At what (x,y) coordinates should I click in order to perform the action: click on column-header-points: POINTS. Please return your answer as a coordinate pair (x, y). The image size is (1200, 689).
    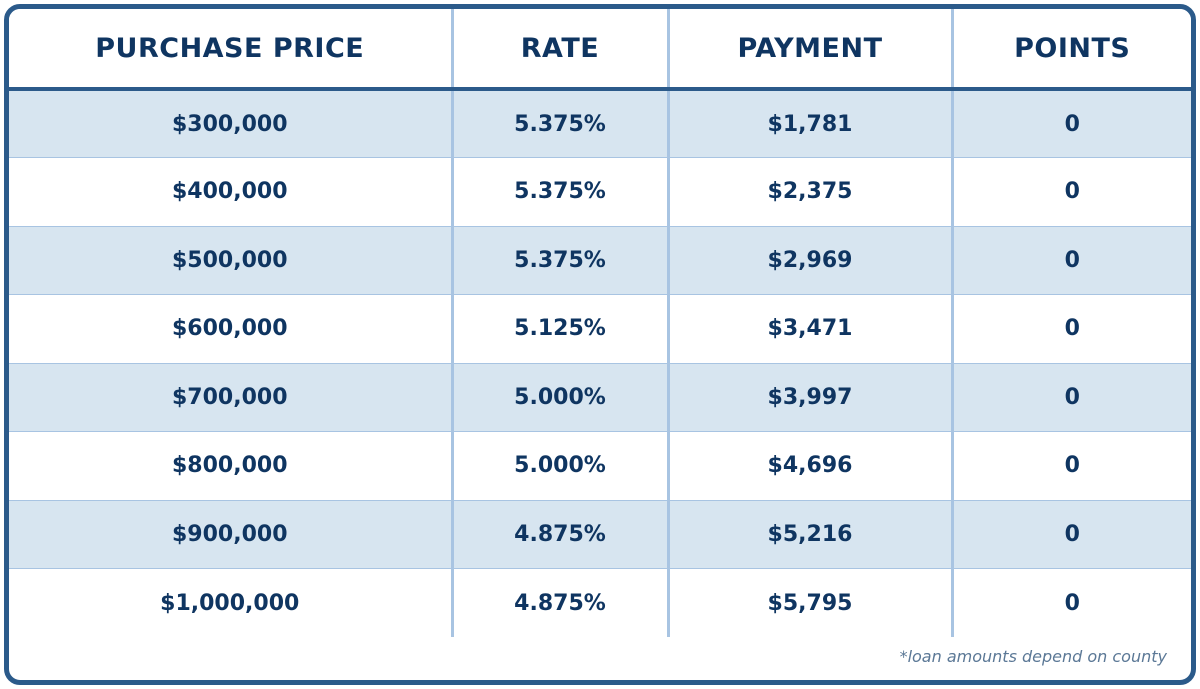
    Looking at the image, I should click on (1070, 50).